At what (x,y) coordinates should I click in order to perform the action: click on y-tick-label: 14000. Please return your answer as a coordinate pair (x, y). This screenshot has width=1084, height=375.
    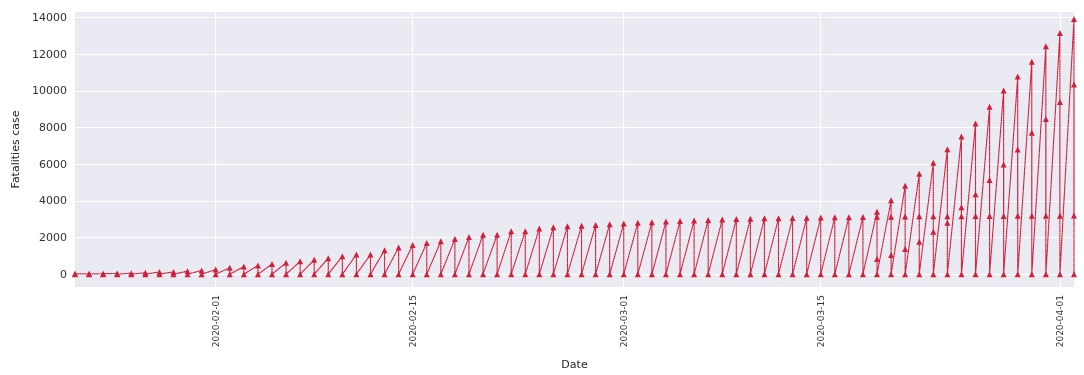
    Looking at the image, I should click on (49, 17).